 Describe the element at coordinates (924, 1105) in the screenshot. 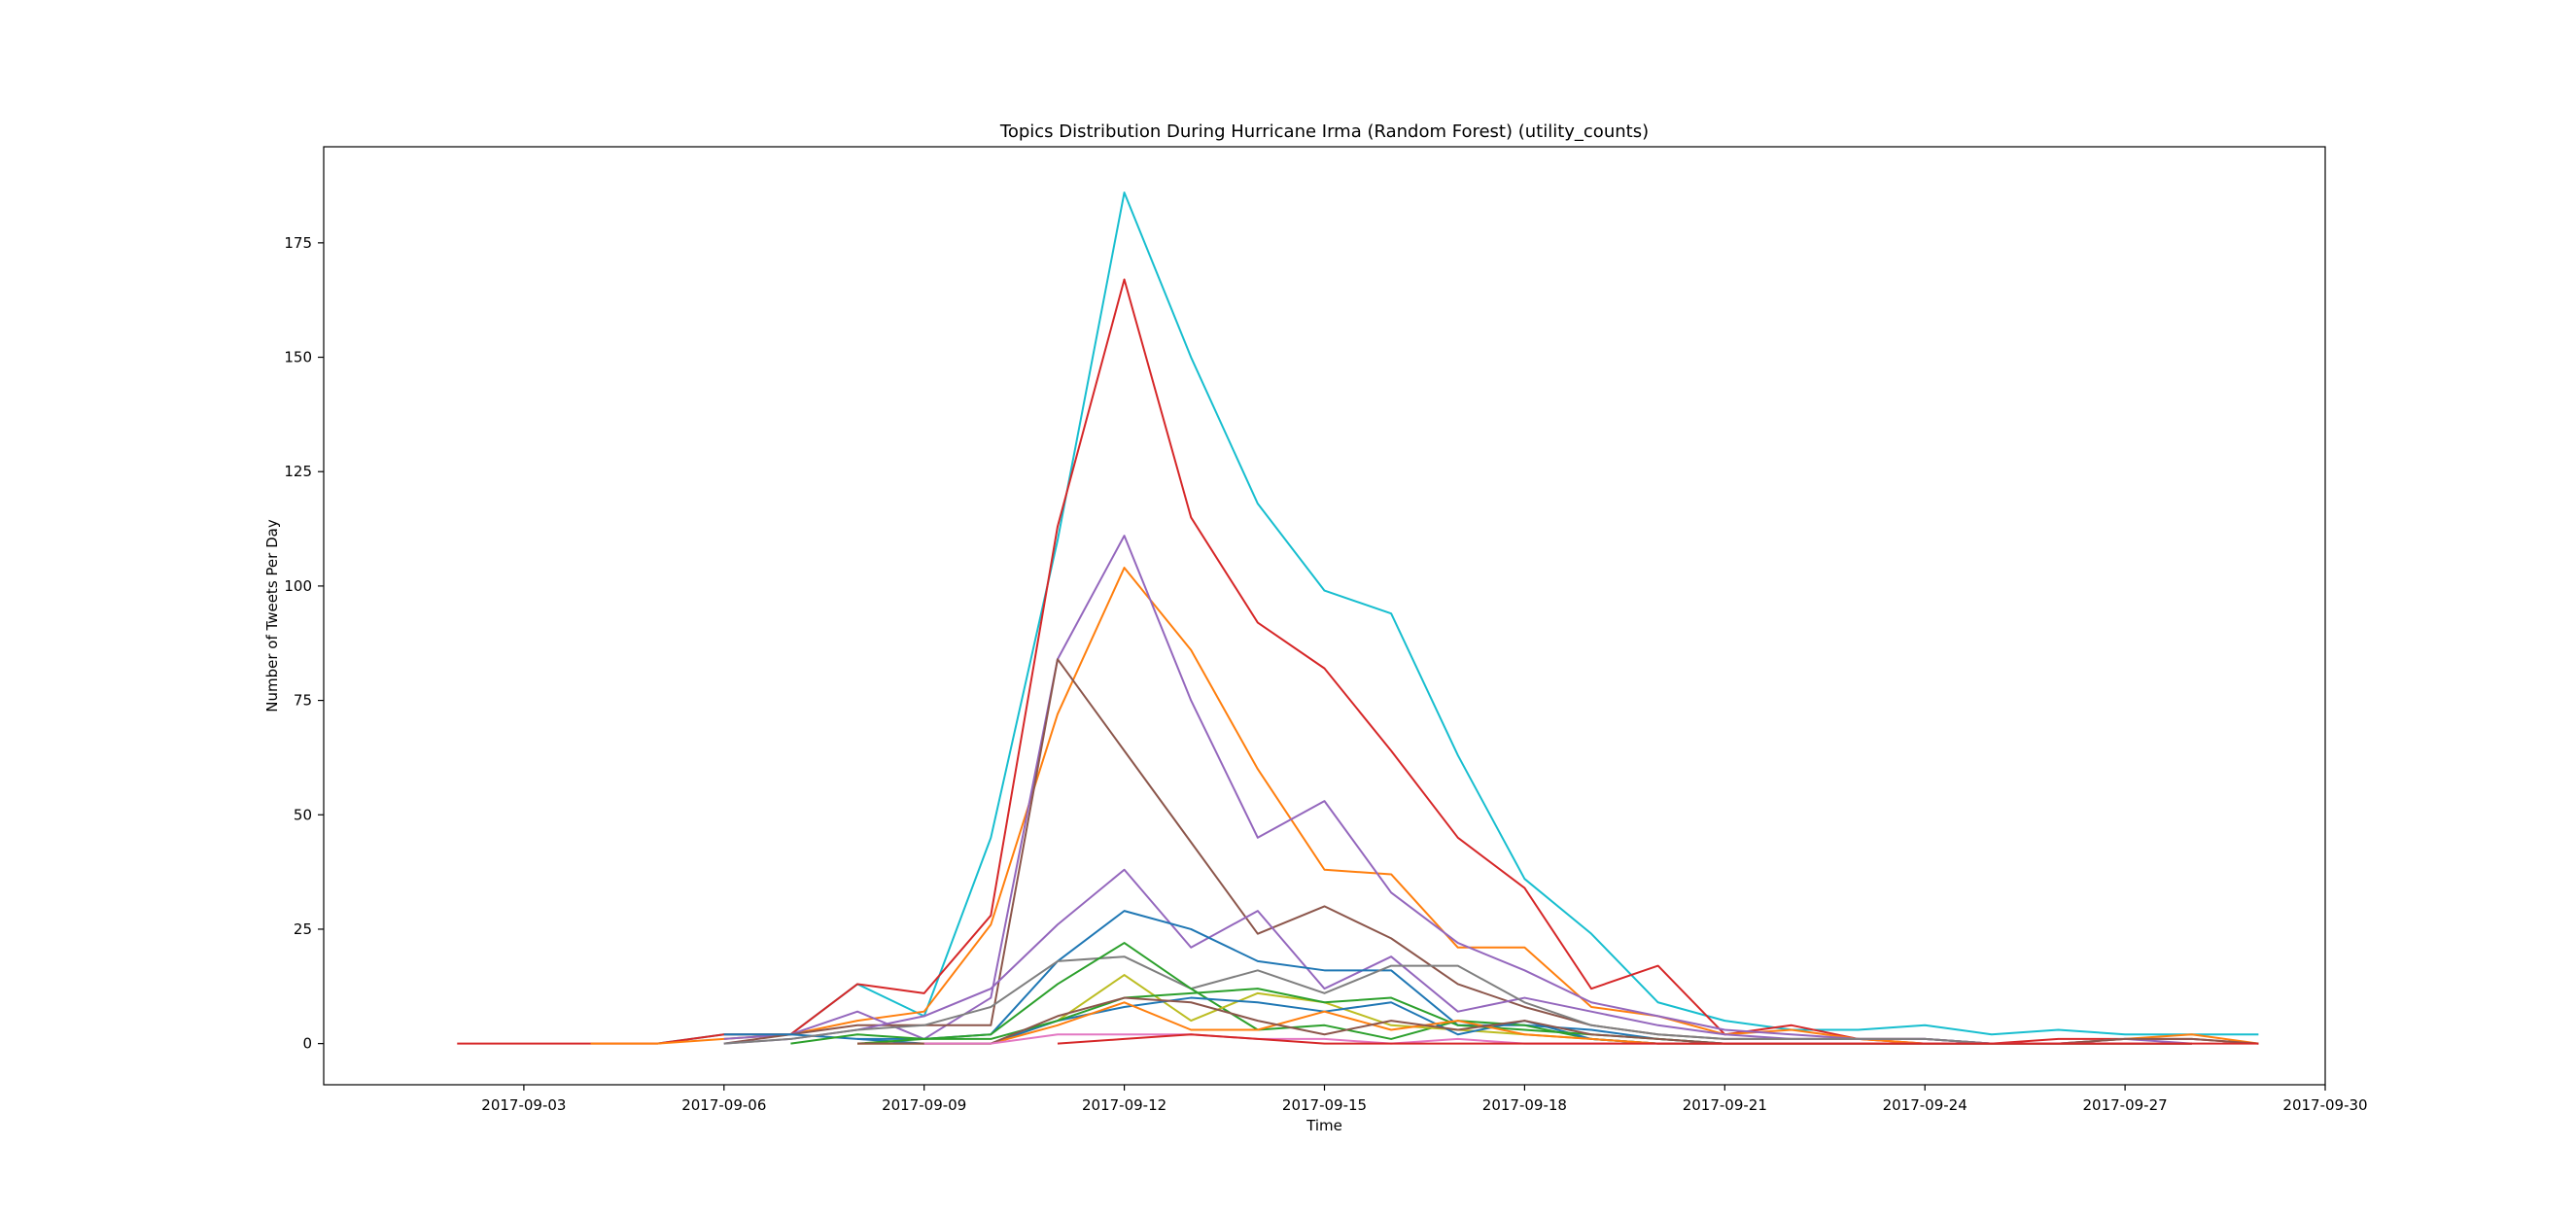

I see `x-tick-label: 2017-09-09` at that location.